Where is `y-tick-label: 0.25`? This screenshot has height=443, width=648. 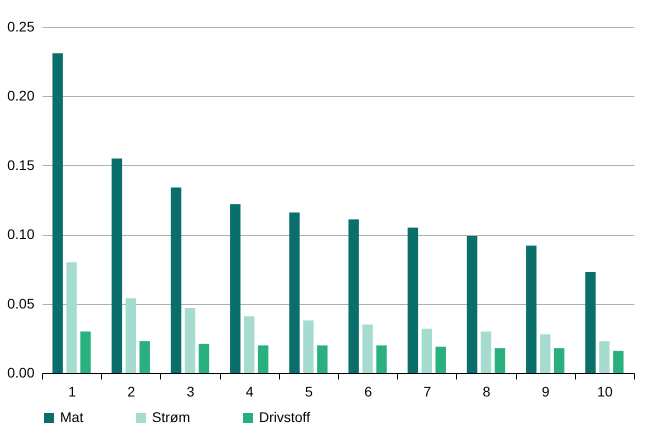 y-tick-label: 0.25 is located at coordinates (21, 26).